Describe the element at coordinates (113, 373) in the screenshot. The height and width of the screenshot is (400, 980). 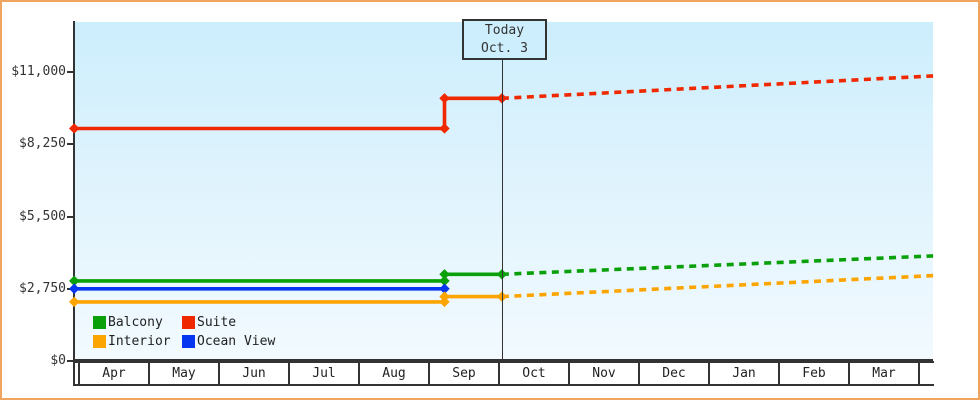
I see `month-cell-apr: Apr` at that location.